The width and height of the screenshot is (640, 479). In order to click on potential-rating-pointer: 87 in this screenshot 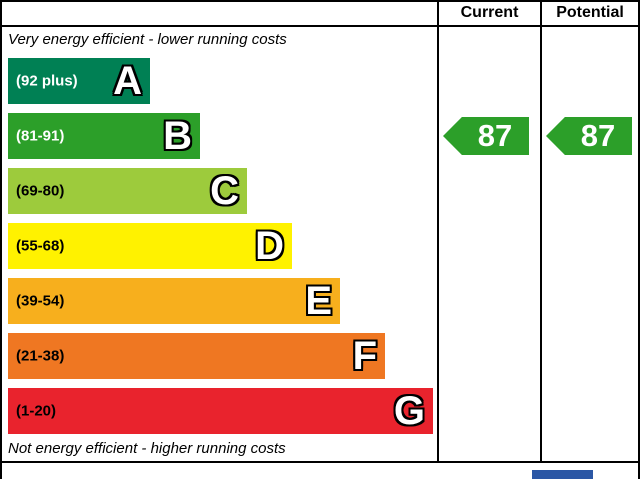, I will do `click(589, 136)`.